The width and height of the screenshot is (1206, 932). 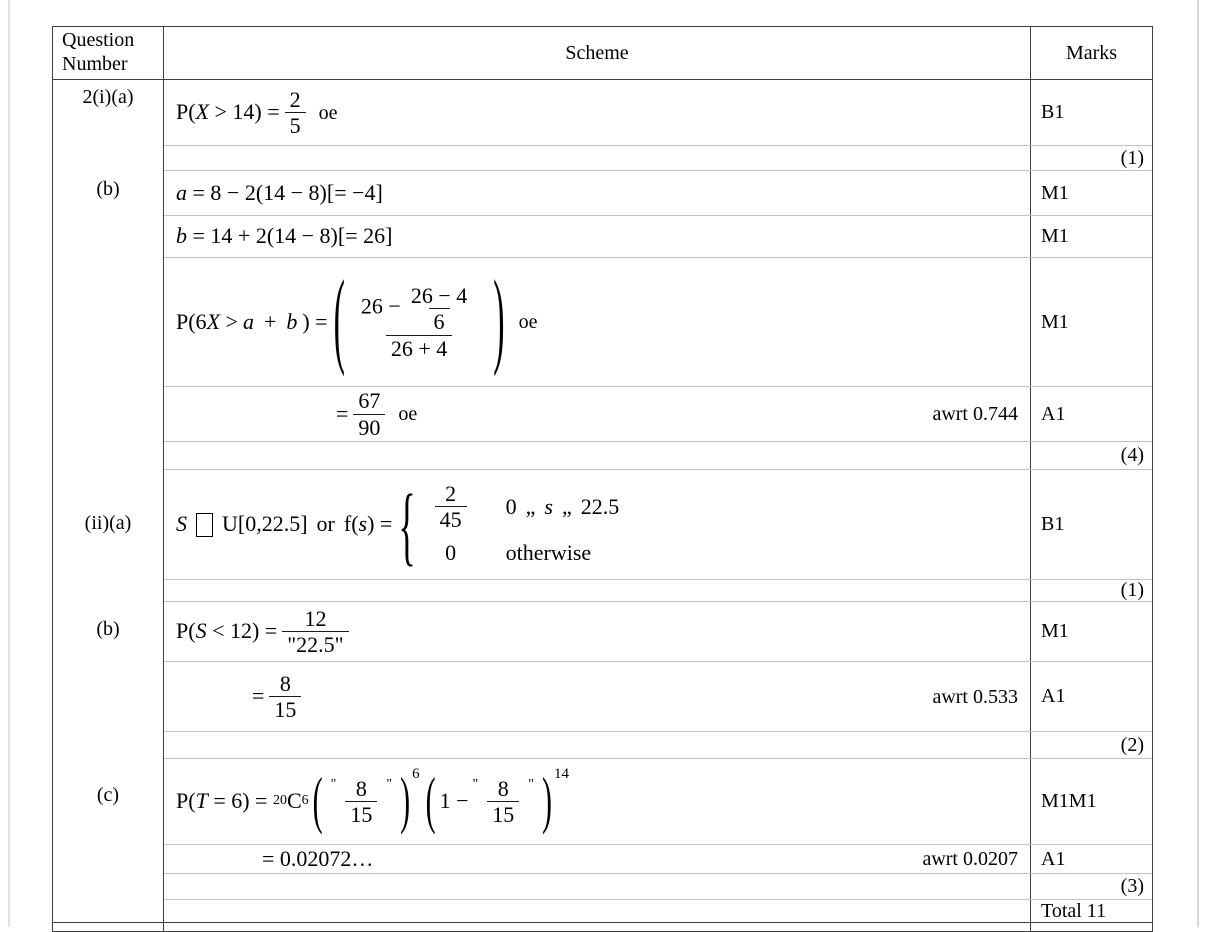 What do you see at coordinates (597, 696) in the screenshot?
I see `scheme-cell-result-815: = 8 15 awrt 0.533` at bounding box center [597, 696].